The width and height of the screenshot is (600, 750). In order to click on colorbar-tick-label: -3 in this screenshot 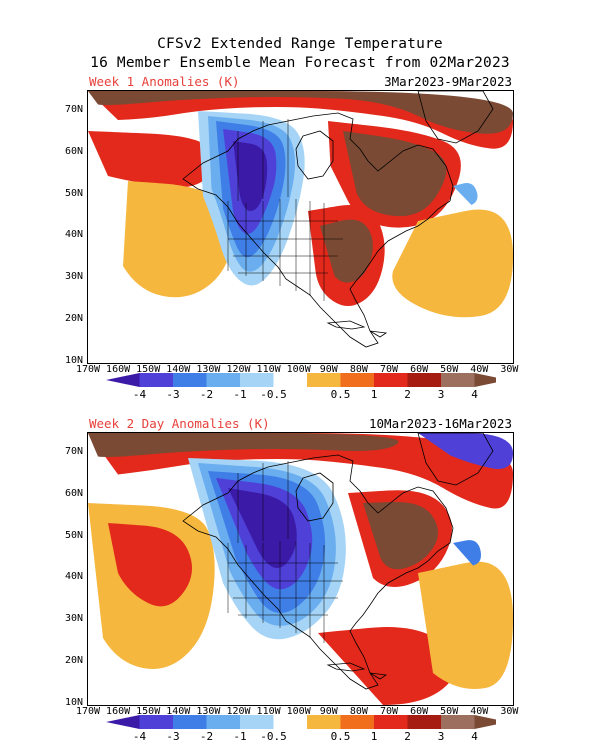, I will do `click(173, 394)`.